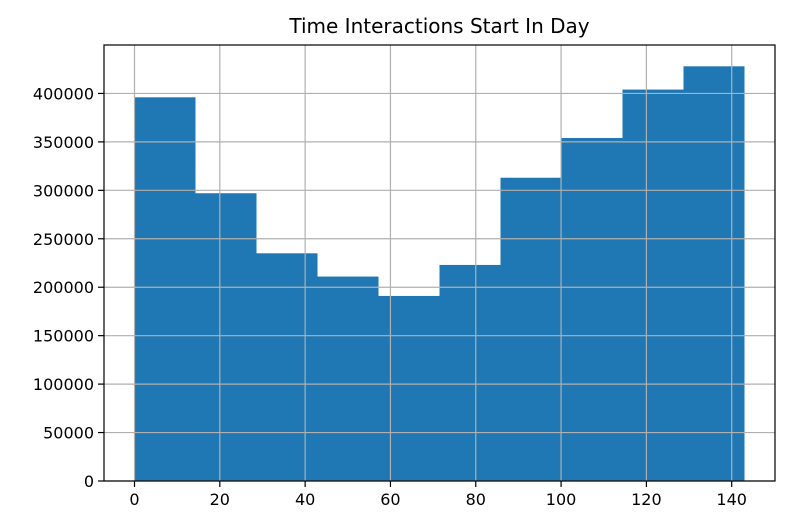 The width and height of the screenshot is (788, 527). What do you see at coordinates (68, 433) in the screenshot?
I see `y-tick-label: 50000` at bounding box center [68, 433].